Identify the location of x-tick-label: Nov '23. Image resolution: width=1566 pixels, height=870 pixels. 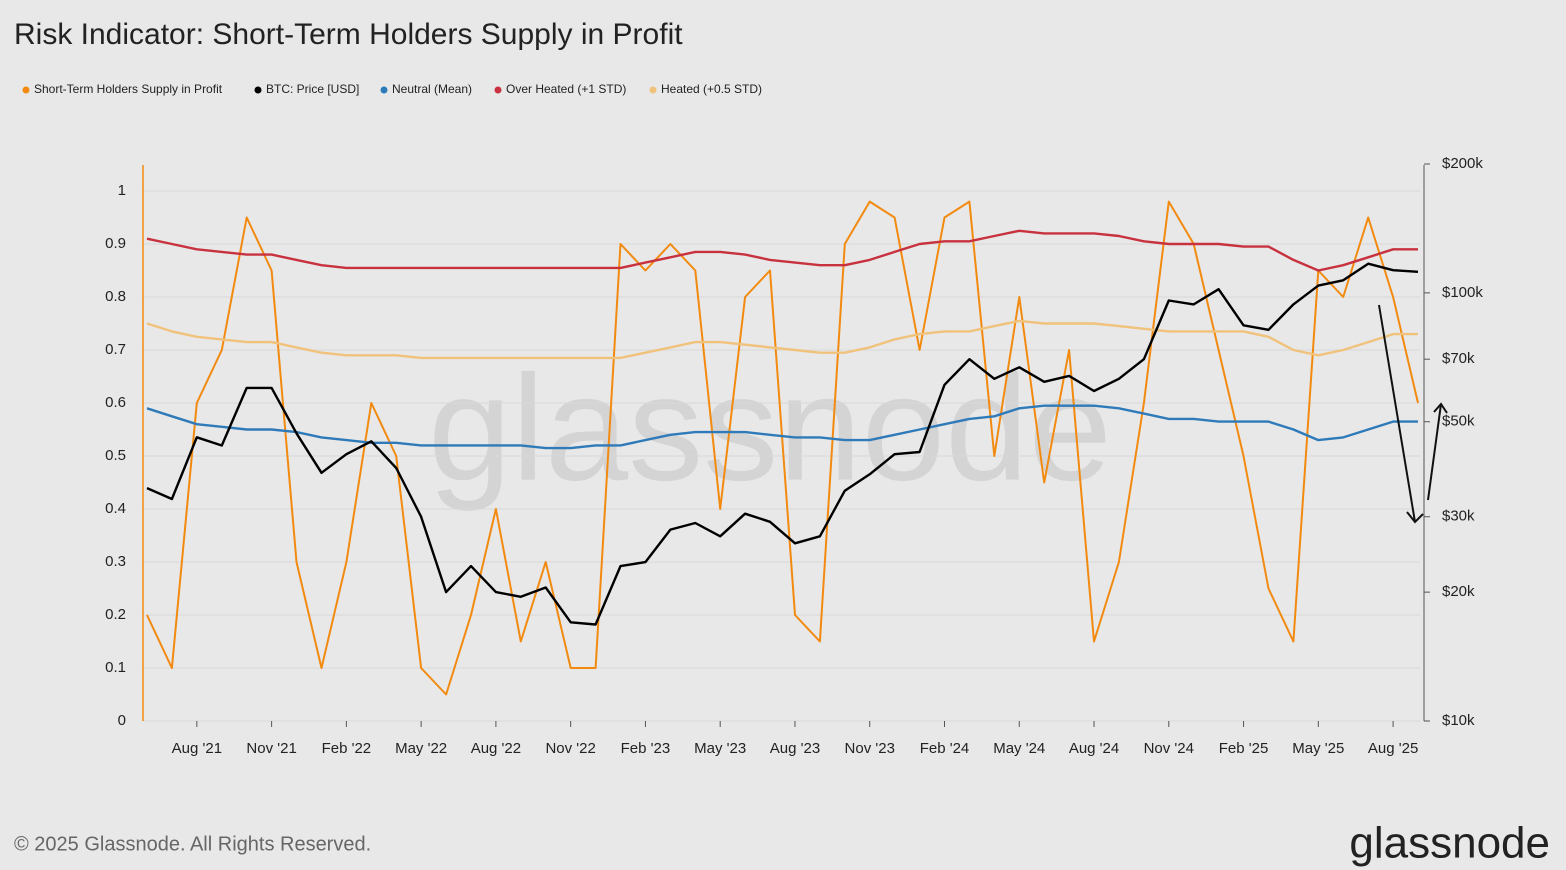
(870, 748).